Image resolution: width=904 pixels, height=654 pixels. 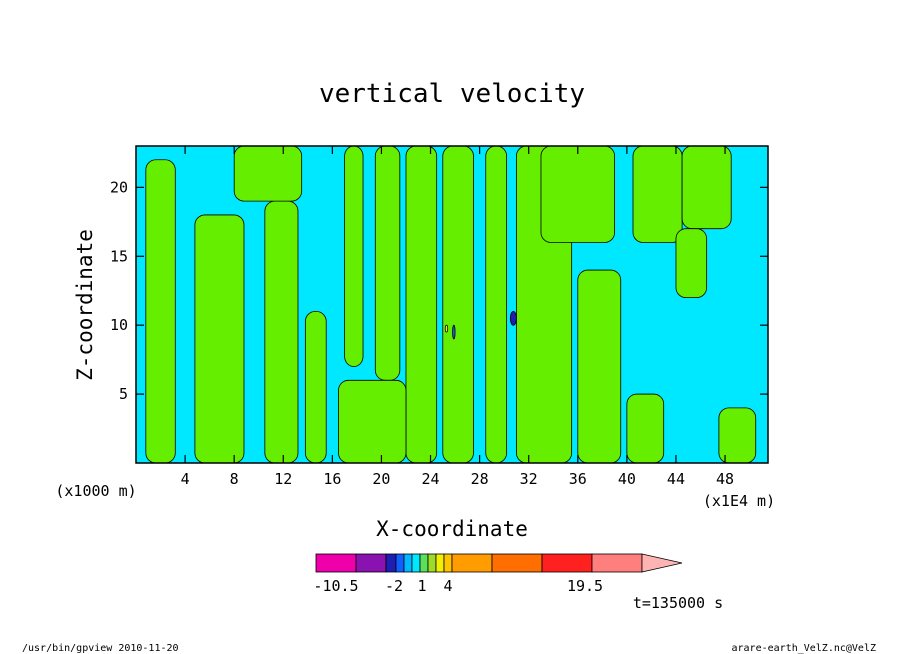 What do you see at coordinates (381, 479) in the screenshot?
I see `x-tick-label: 20` at bounding box center [381, 479].